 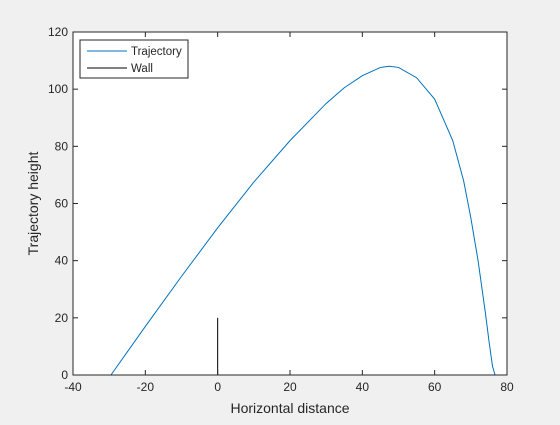 What do you see at coordinates (217, 387) in the screenshot?
I see `x-tick-label: 0` at bounding box center [217, 387].